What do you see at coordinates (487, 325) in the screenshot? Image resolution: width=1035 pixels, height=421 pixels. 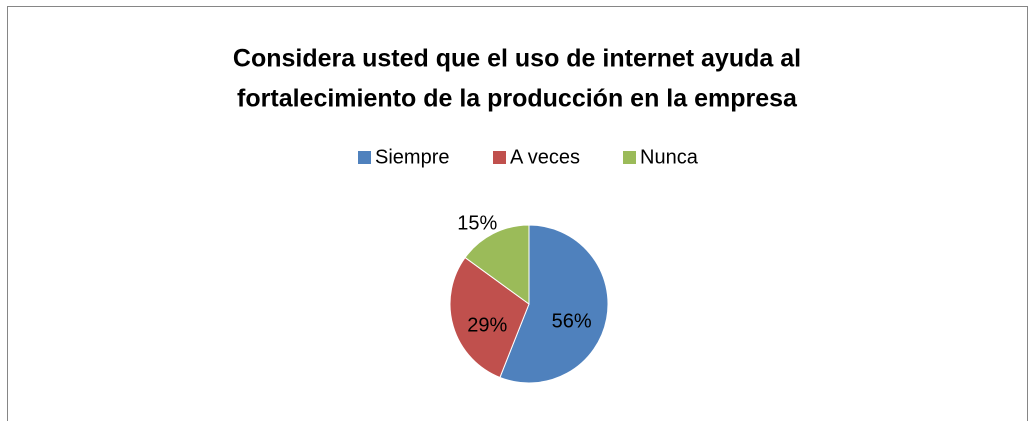 I see `data-label: 29%` at bounding box center [487, 325].